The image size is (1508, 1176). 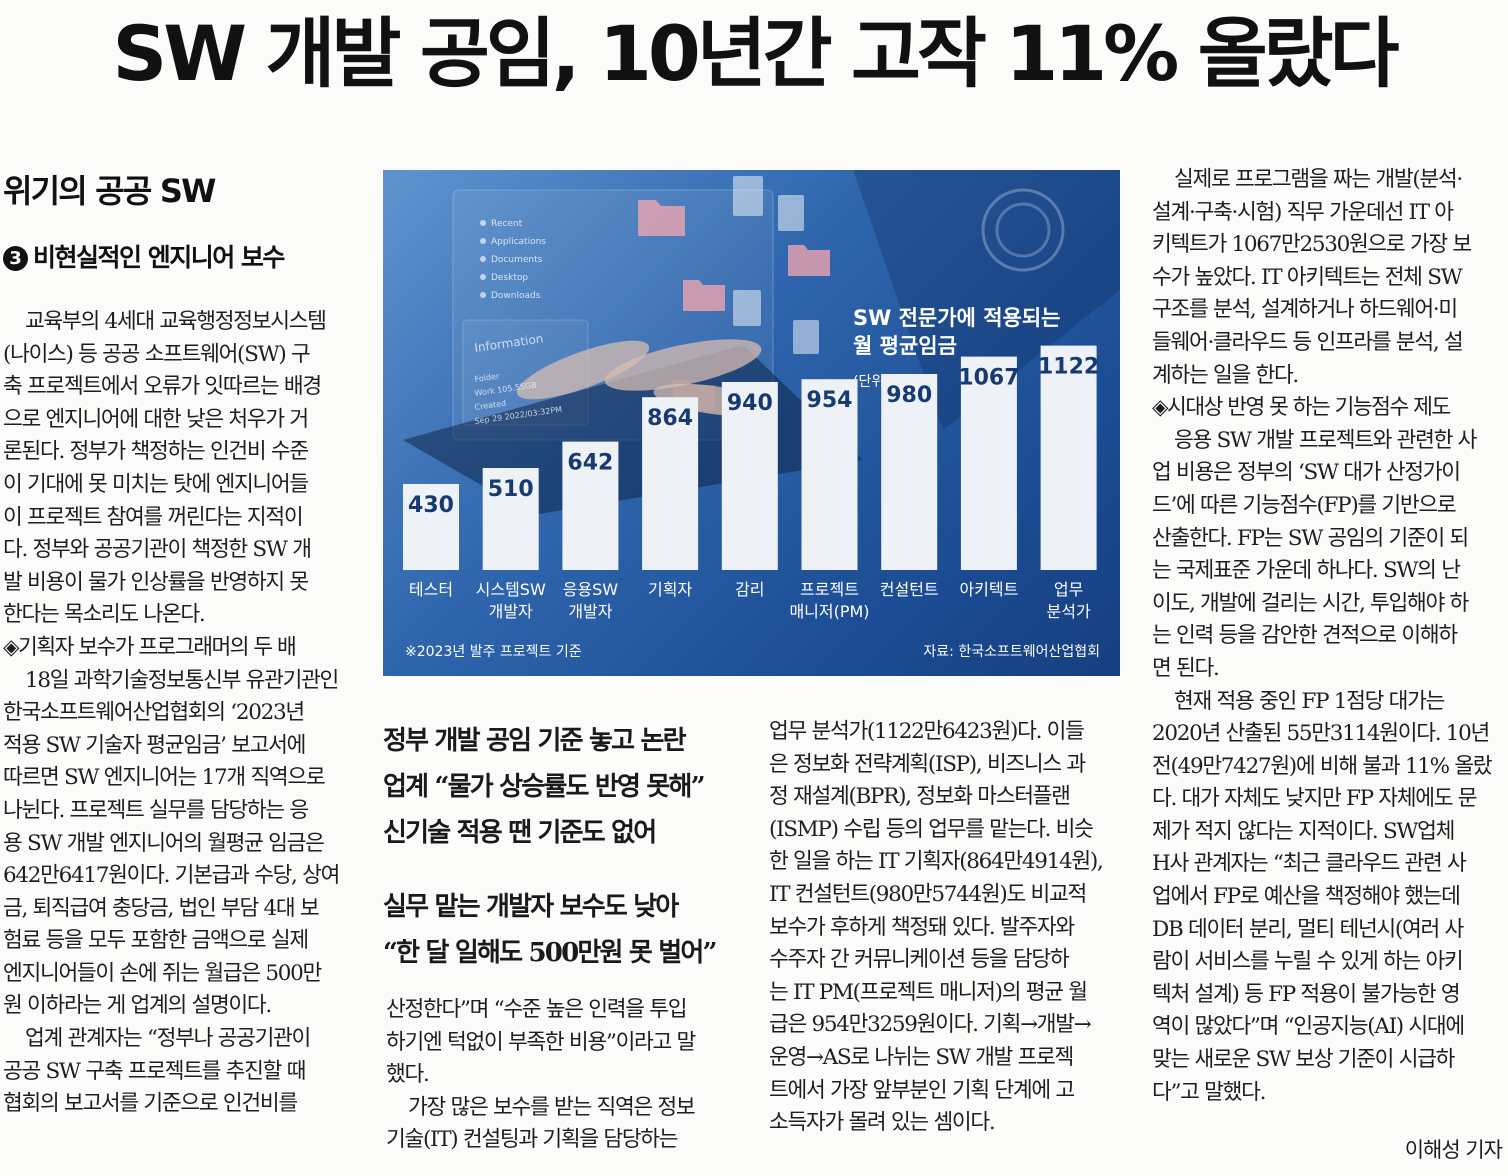 I want to click on text-line: 협회의 보고서를 기준으로 인건비를, so click(x=150, y=1104).